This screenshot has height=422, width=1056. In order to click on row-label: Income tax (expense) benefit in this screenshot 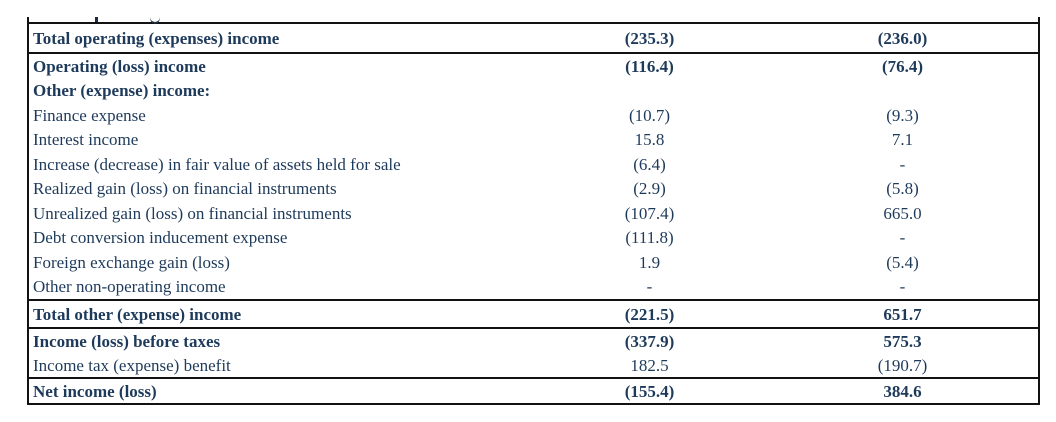, I will do `click(132, 365)`.